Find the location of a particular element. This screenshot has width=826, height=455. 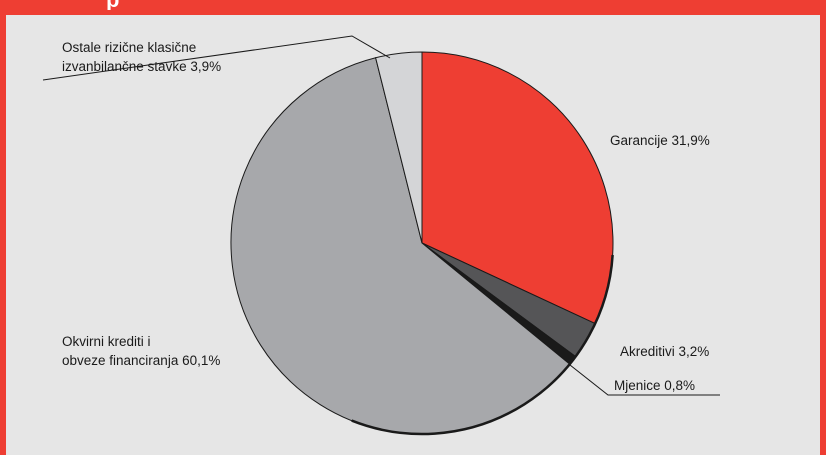

label-okvirni-line2: obveze financiranja 60,1% is located at coordinates (141, 360).